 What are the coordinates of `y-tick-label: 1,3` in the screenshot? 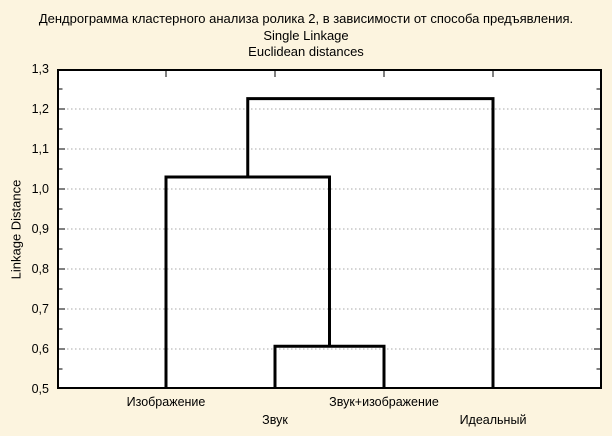 It's located at (40, 69).